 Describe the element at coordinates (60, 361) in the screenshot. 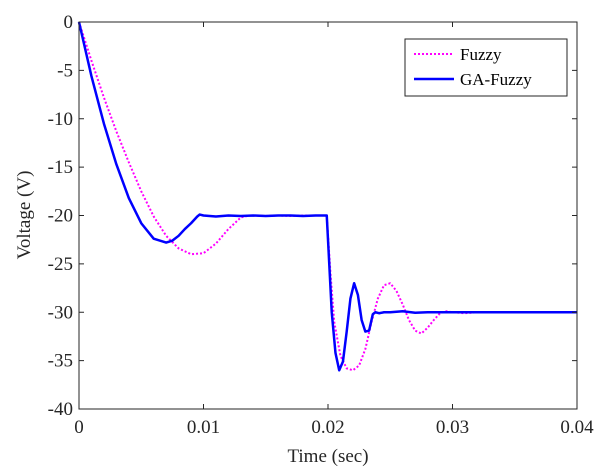

I see `y-tick-label: -35` at that location.